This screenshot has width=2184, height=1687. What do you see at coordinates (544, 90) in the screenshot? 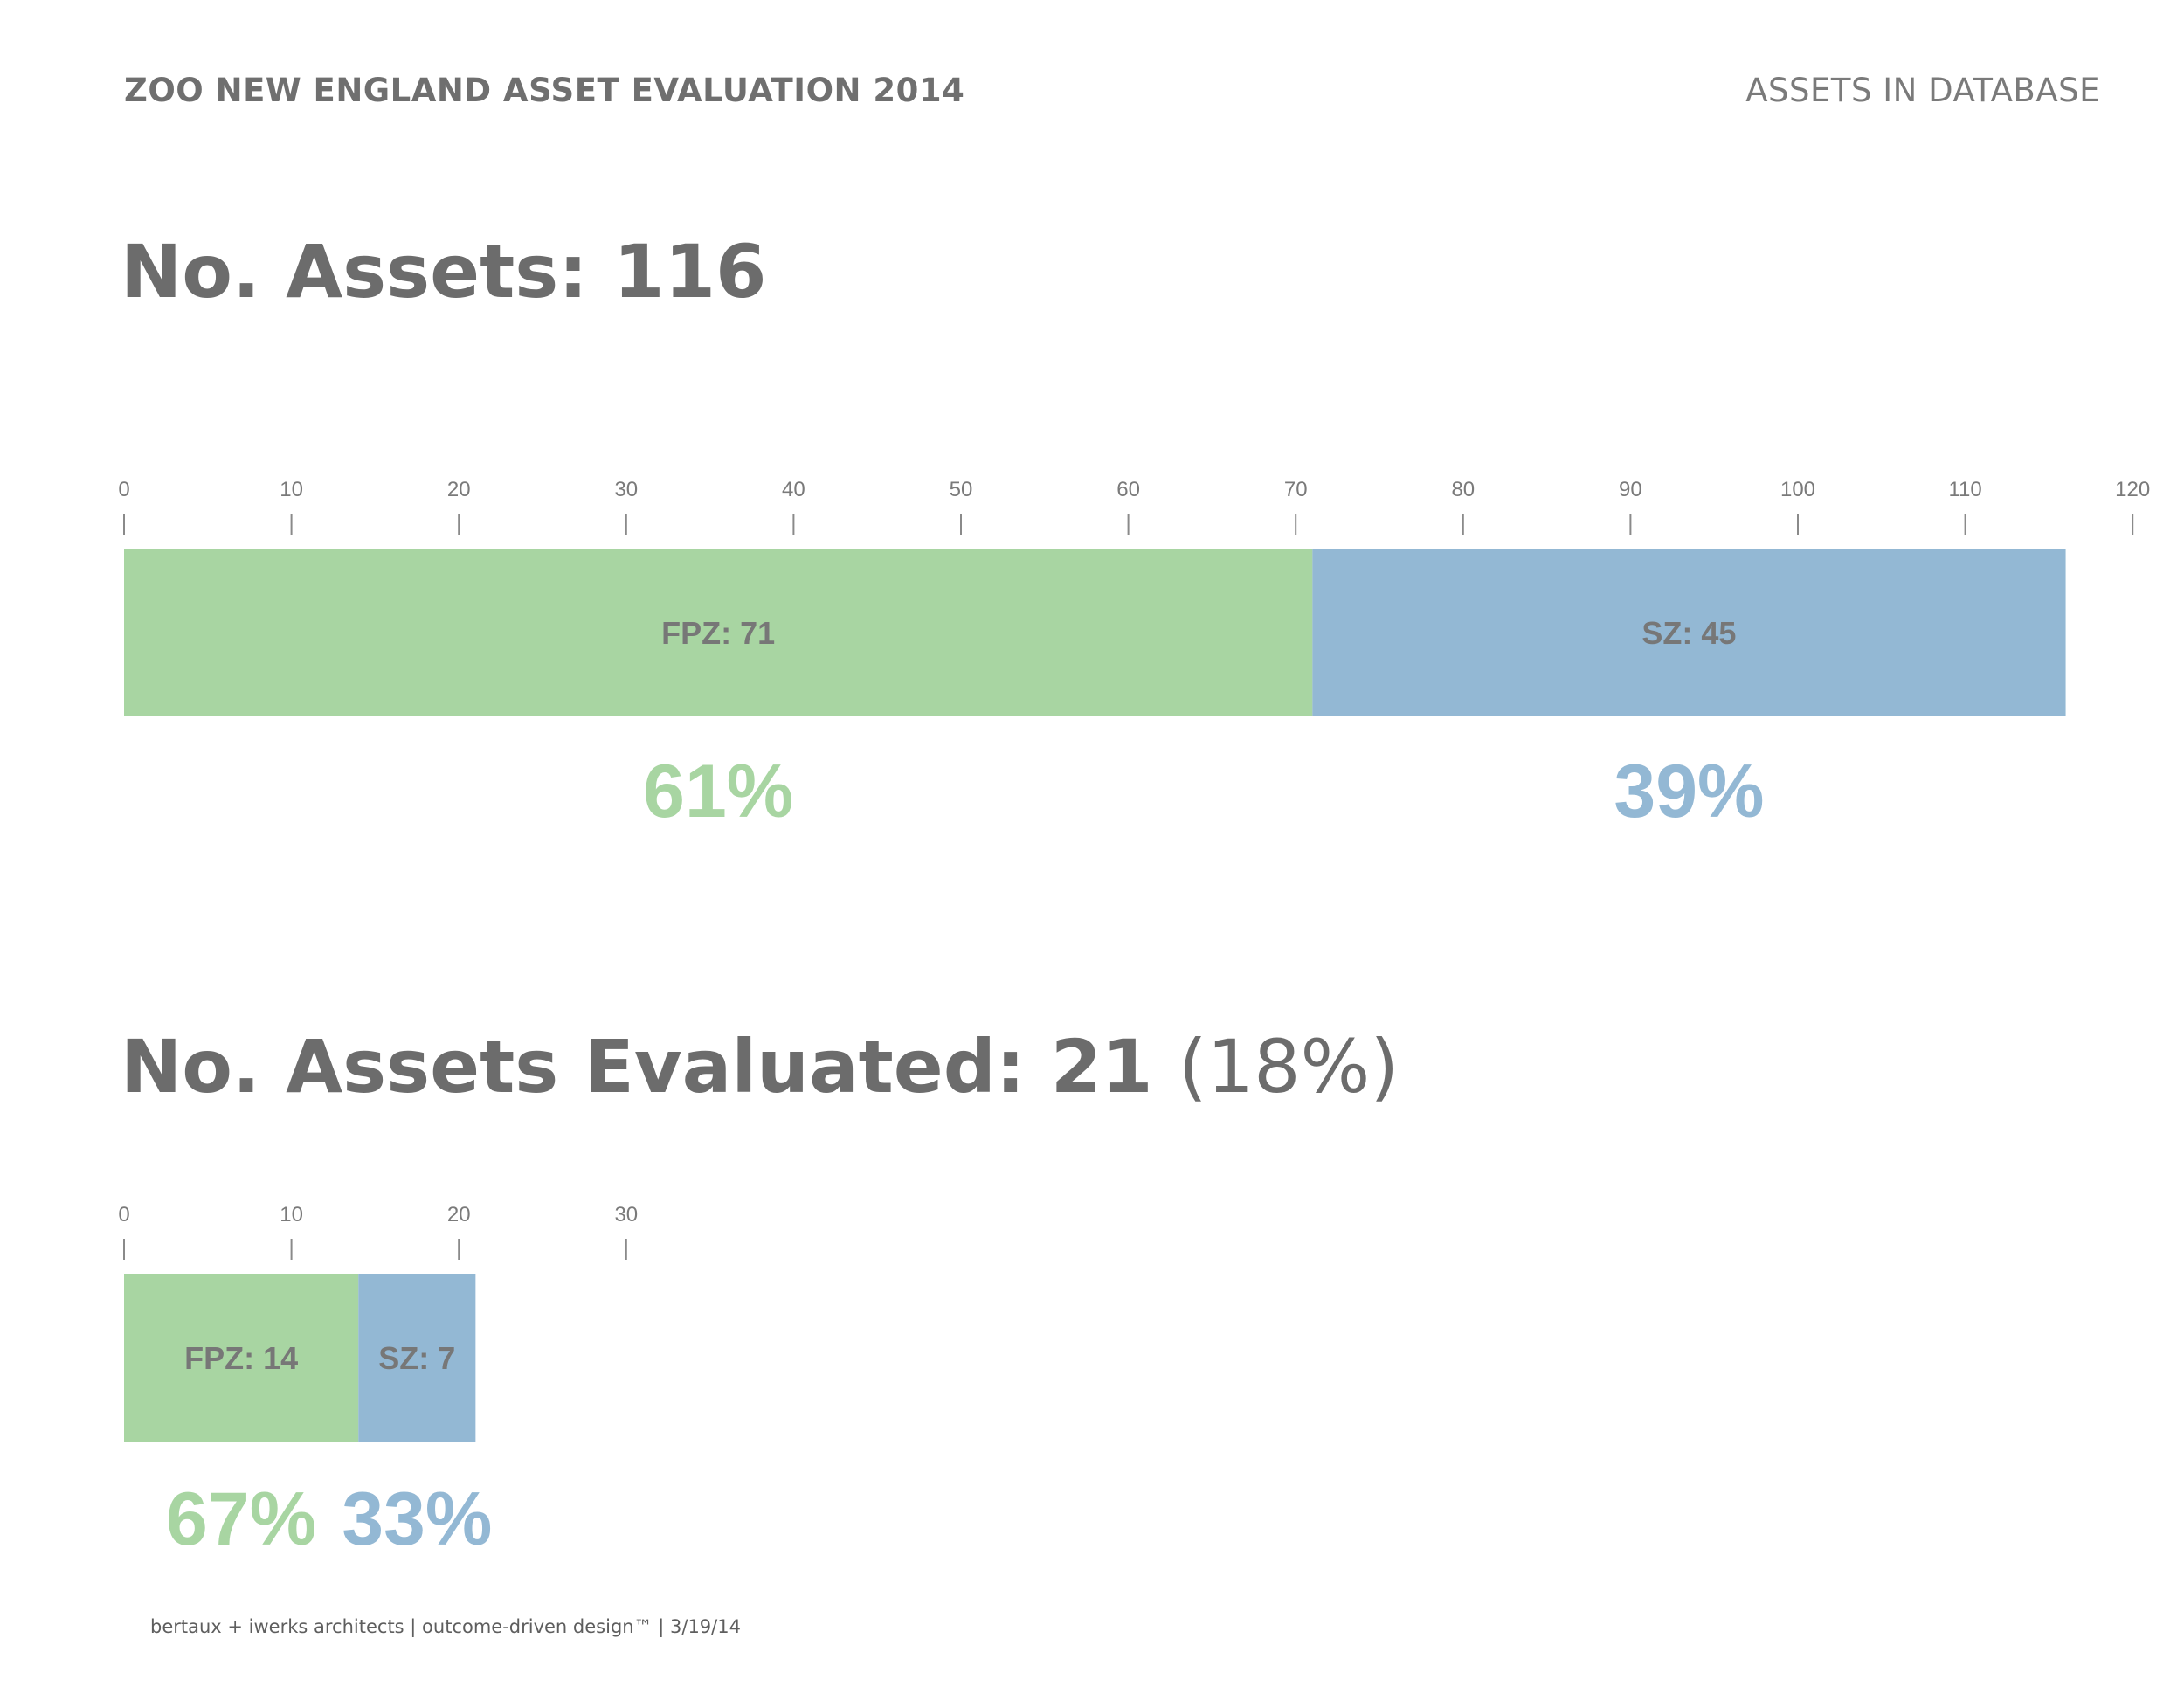
I see `report-title: ZOO NEW ENGLAND ASSET EVALUATION 2014` at bounding box center [544, 90].